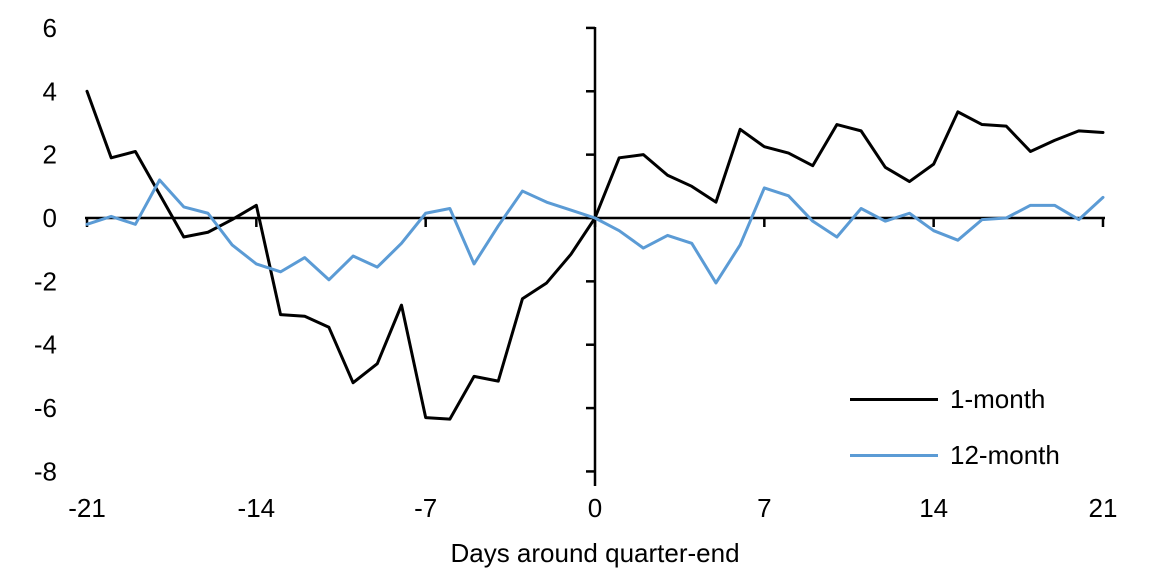  Describe the element at coordinates (764, 508) in the screenshot. I see `x-tick-label-7: 7` at that location.